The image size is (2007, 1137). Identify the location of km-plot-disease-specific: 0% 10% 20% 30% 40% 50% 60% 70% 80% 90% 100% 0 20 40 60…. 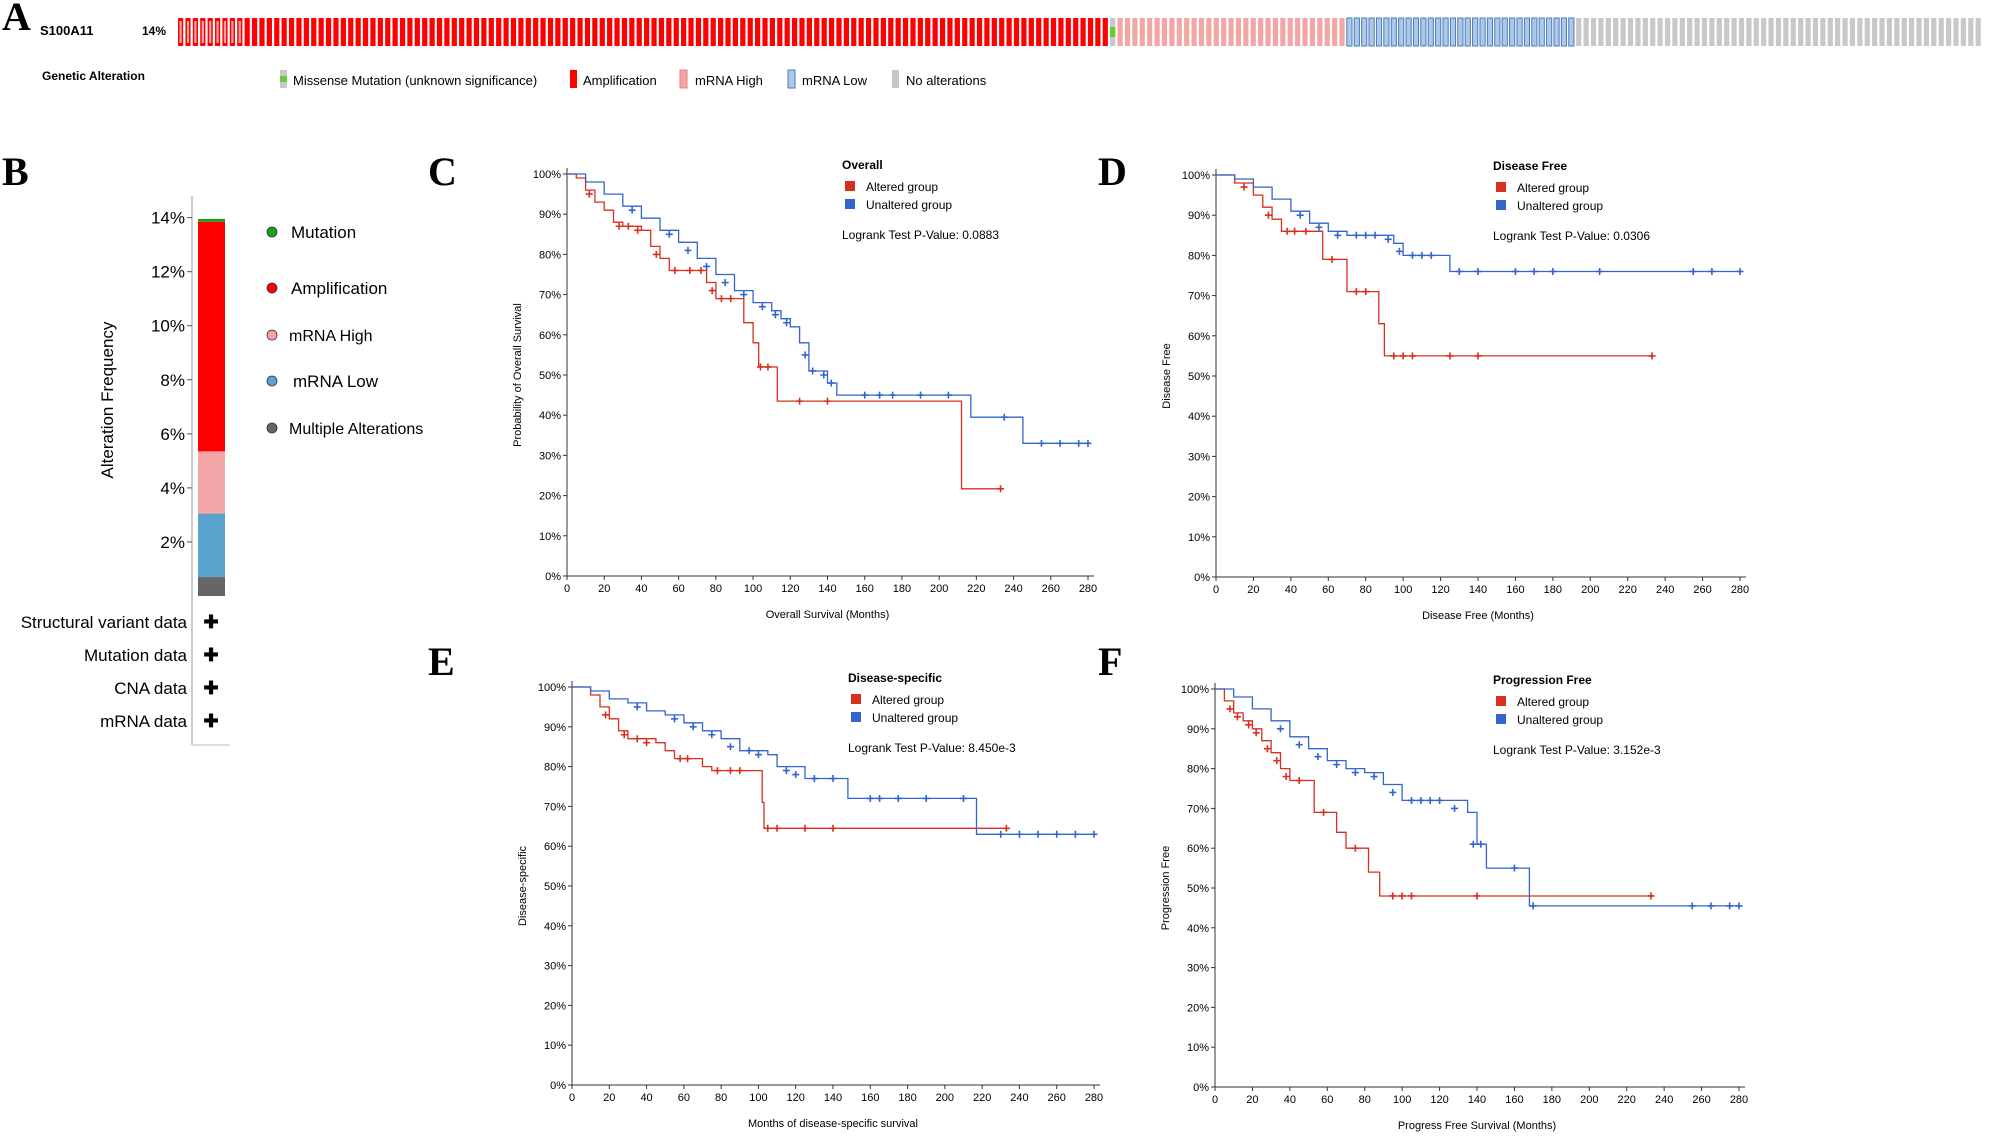
(810, 900).